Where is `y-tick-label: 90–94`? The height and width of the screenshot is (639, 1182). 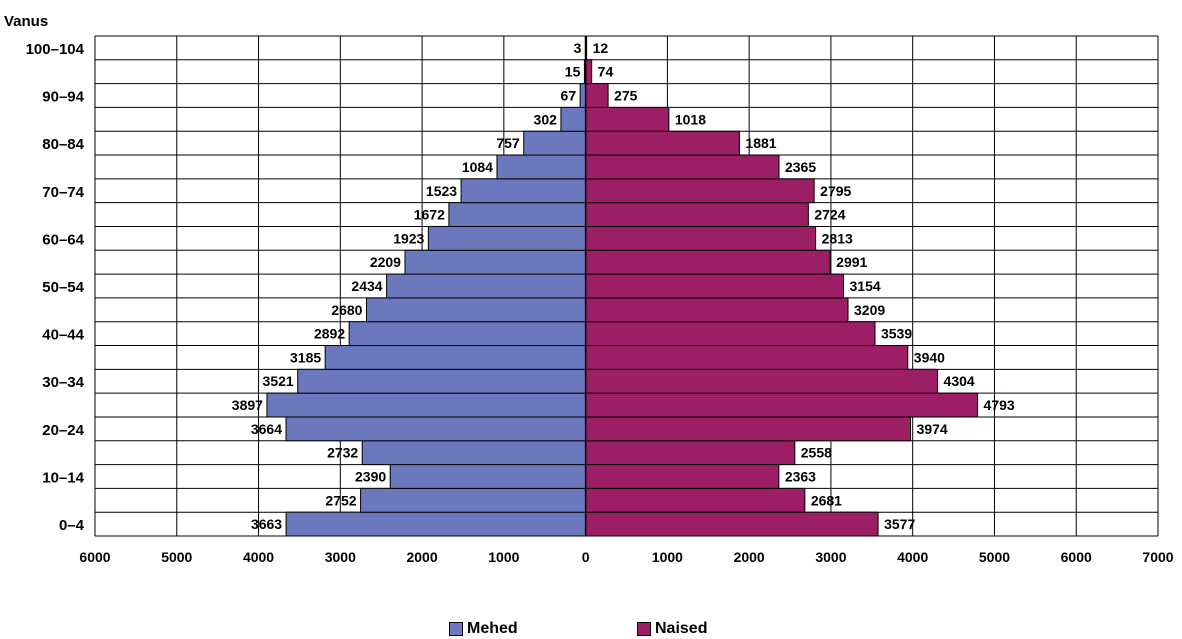
y-tick-label: 90–94 is located at coordinates (63, 97).